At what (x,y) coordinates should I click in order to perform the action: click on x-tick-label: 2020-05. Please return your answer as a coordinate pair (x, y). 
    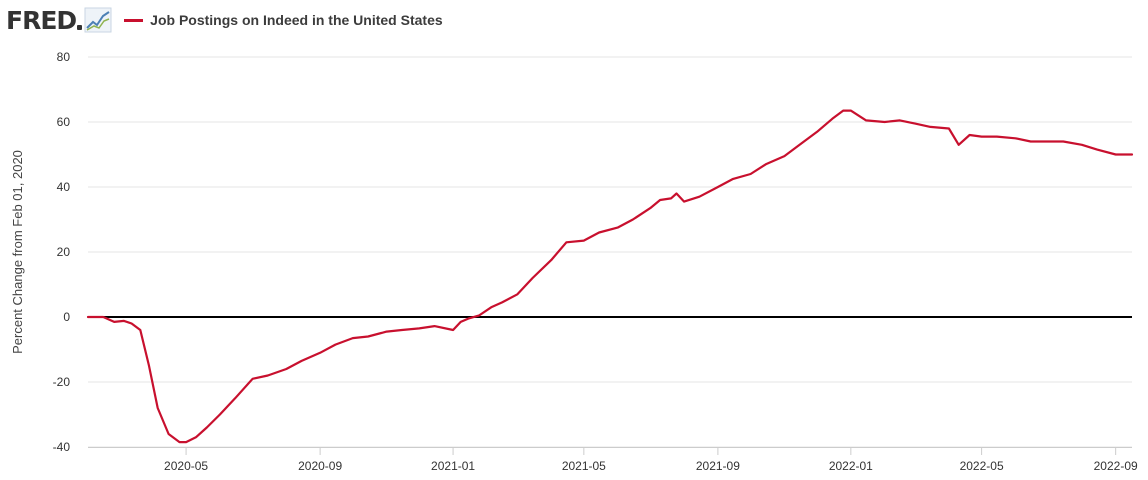
    Looking at the image, I should click on (186, 466).